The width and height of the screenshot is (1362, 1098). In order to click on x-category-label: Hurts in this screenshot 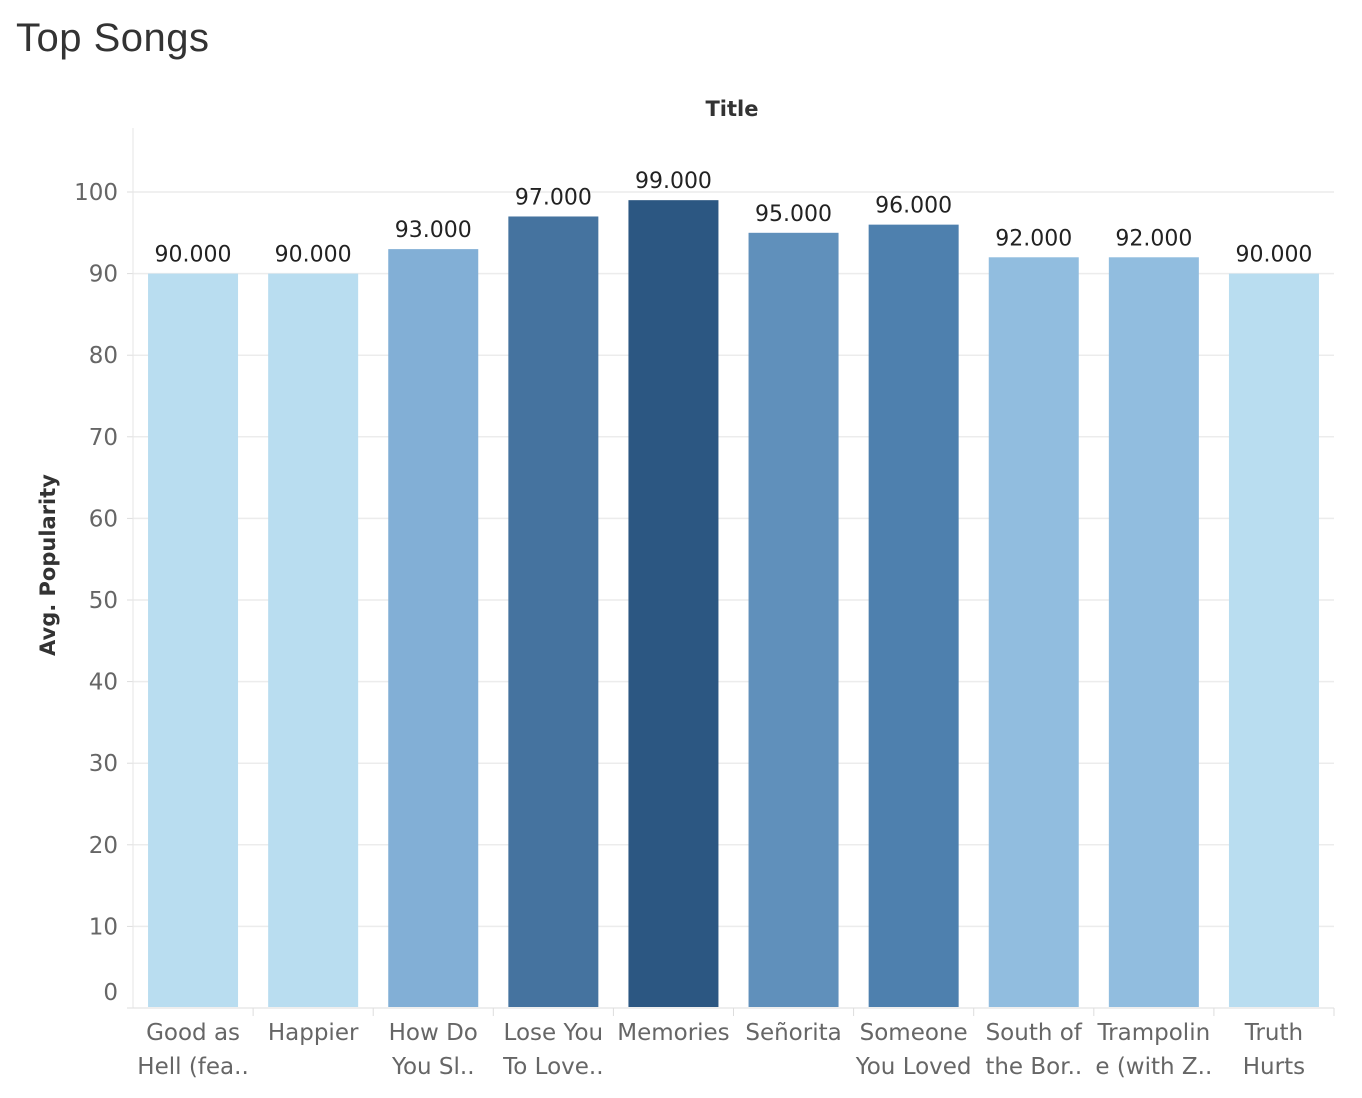, I will do `click(1274, 1067)`.